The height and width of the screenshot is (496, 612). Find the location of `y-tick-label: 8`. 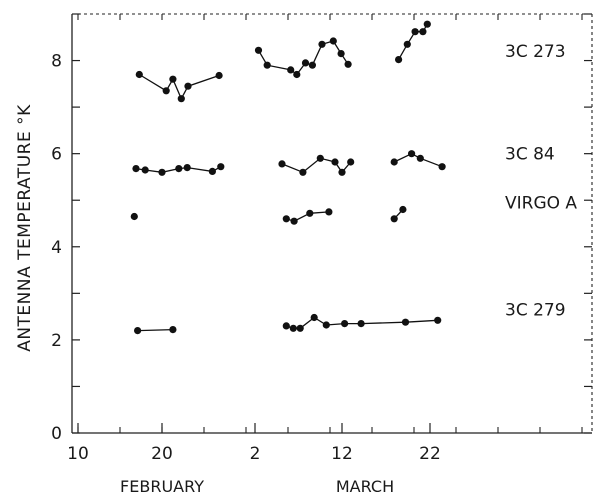

y-tick-label: 8 is located at coordinates (56, 62).